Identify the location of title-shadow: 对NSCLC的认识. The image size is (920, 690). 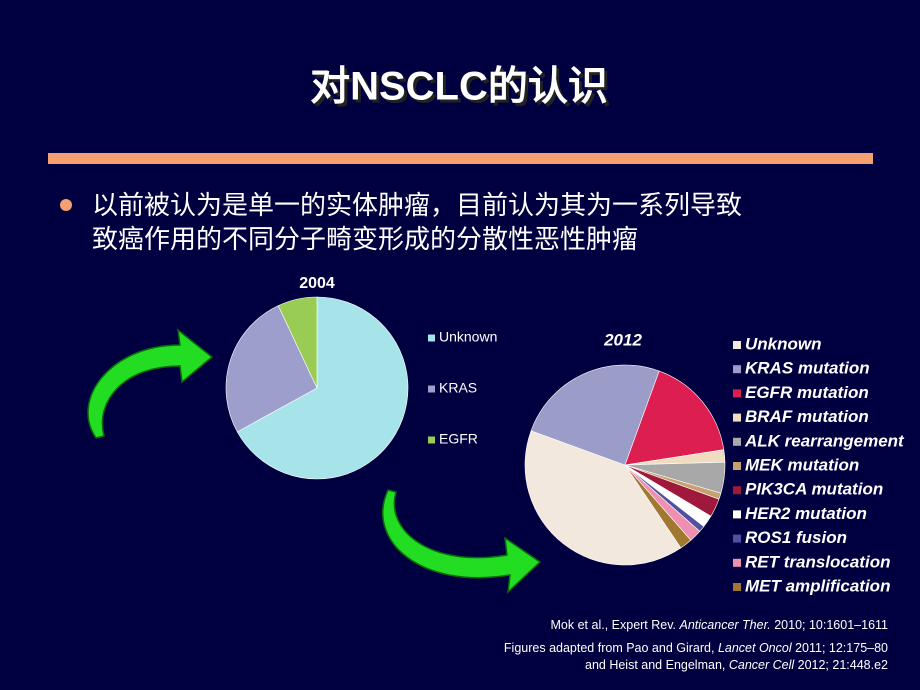
(462, 90).